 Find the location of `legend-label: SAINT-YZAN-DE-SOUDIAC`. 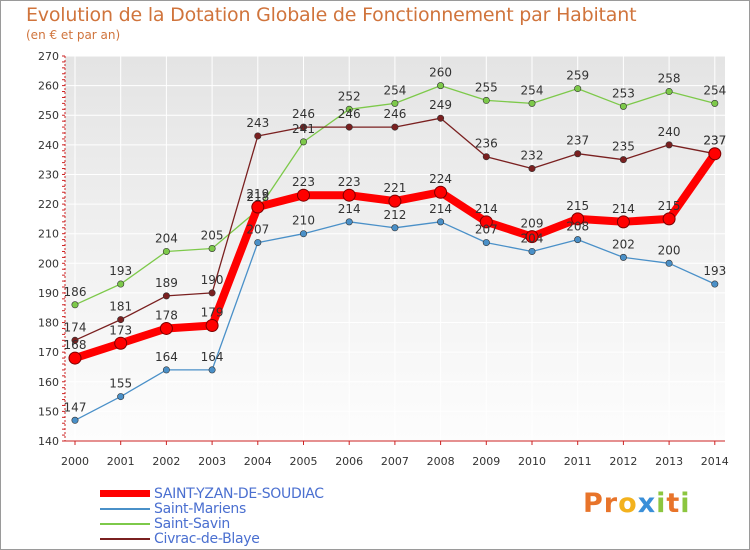

legend-label: SAINT-YZAN-DE-SOUDIAC is located at coordinates (239, 493).